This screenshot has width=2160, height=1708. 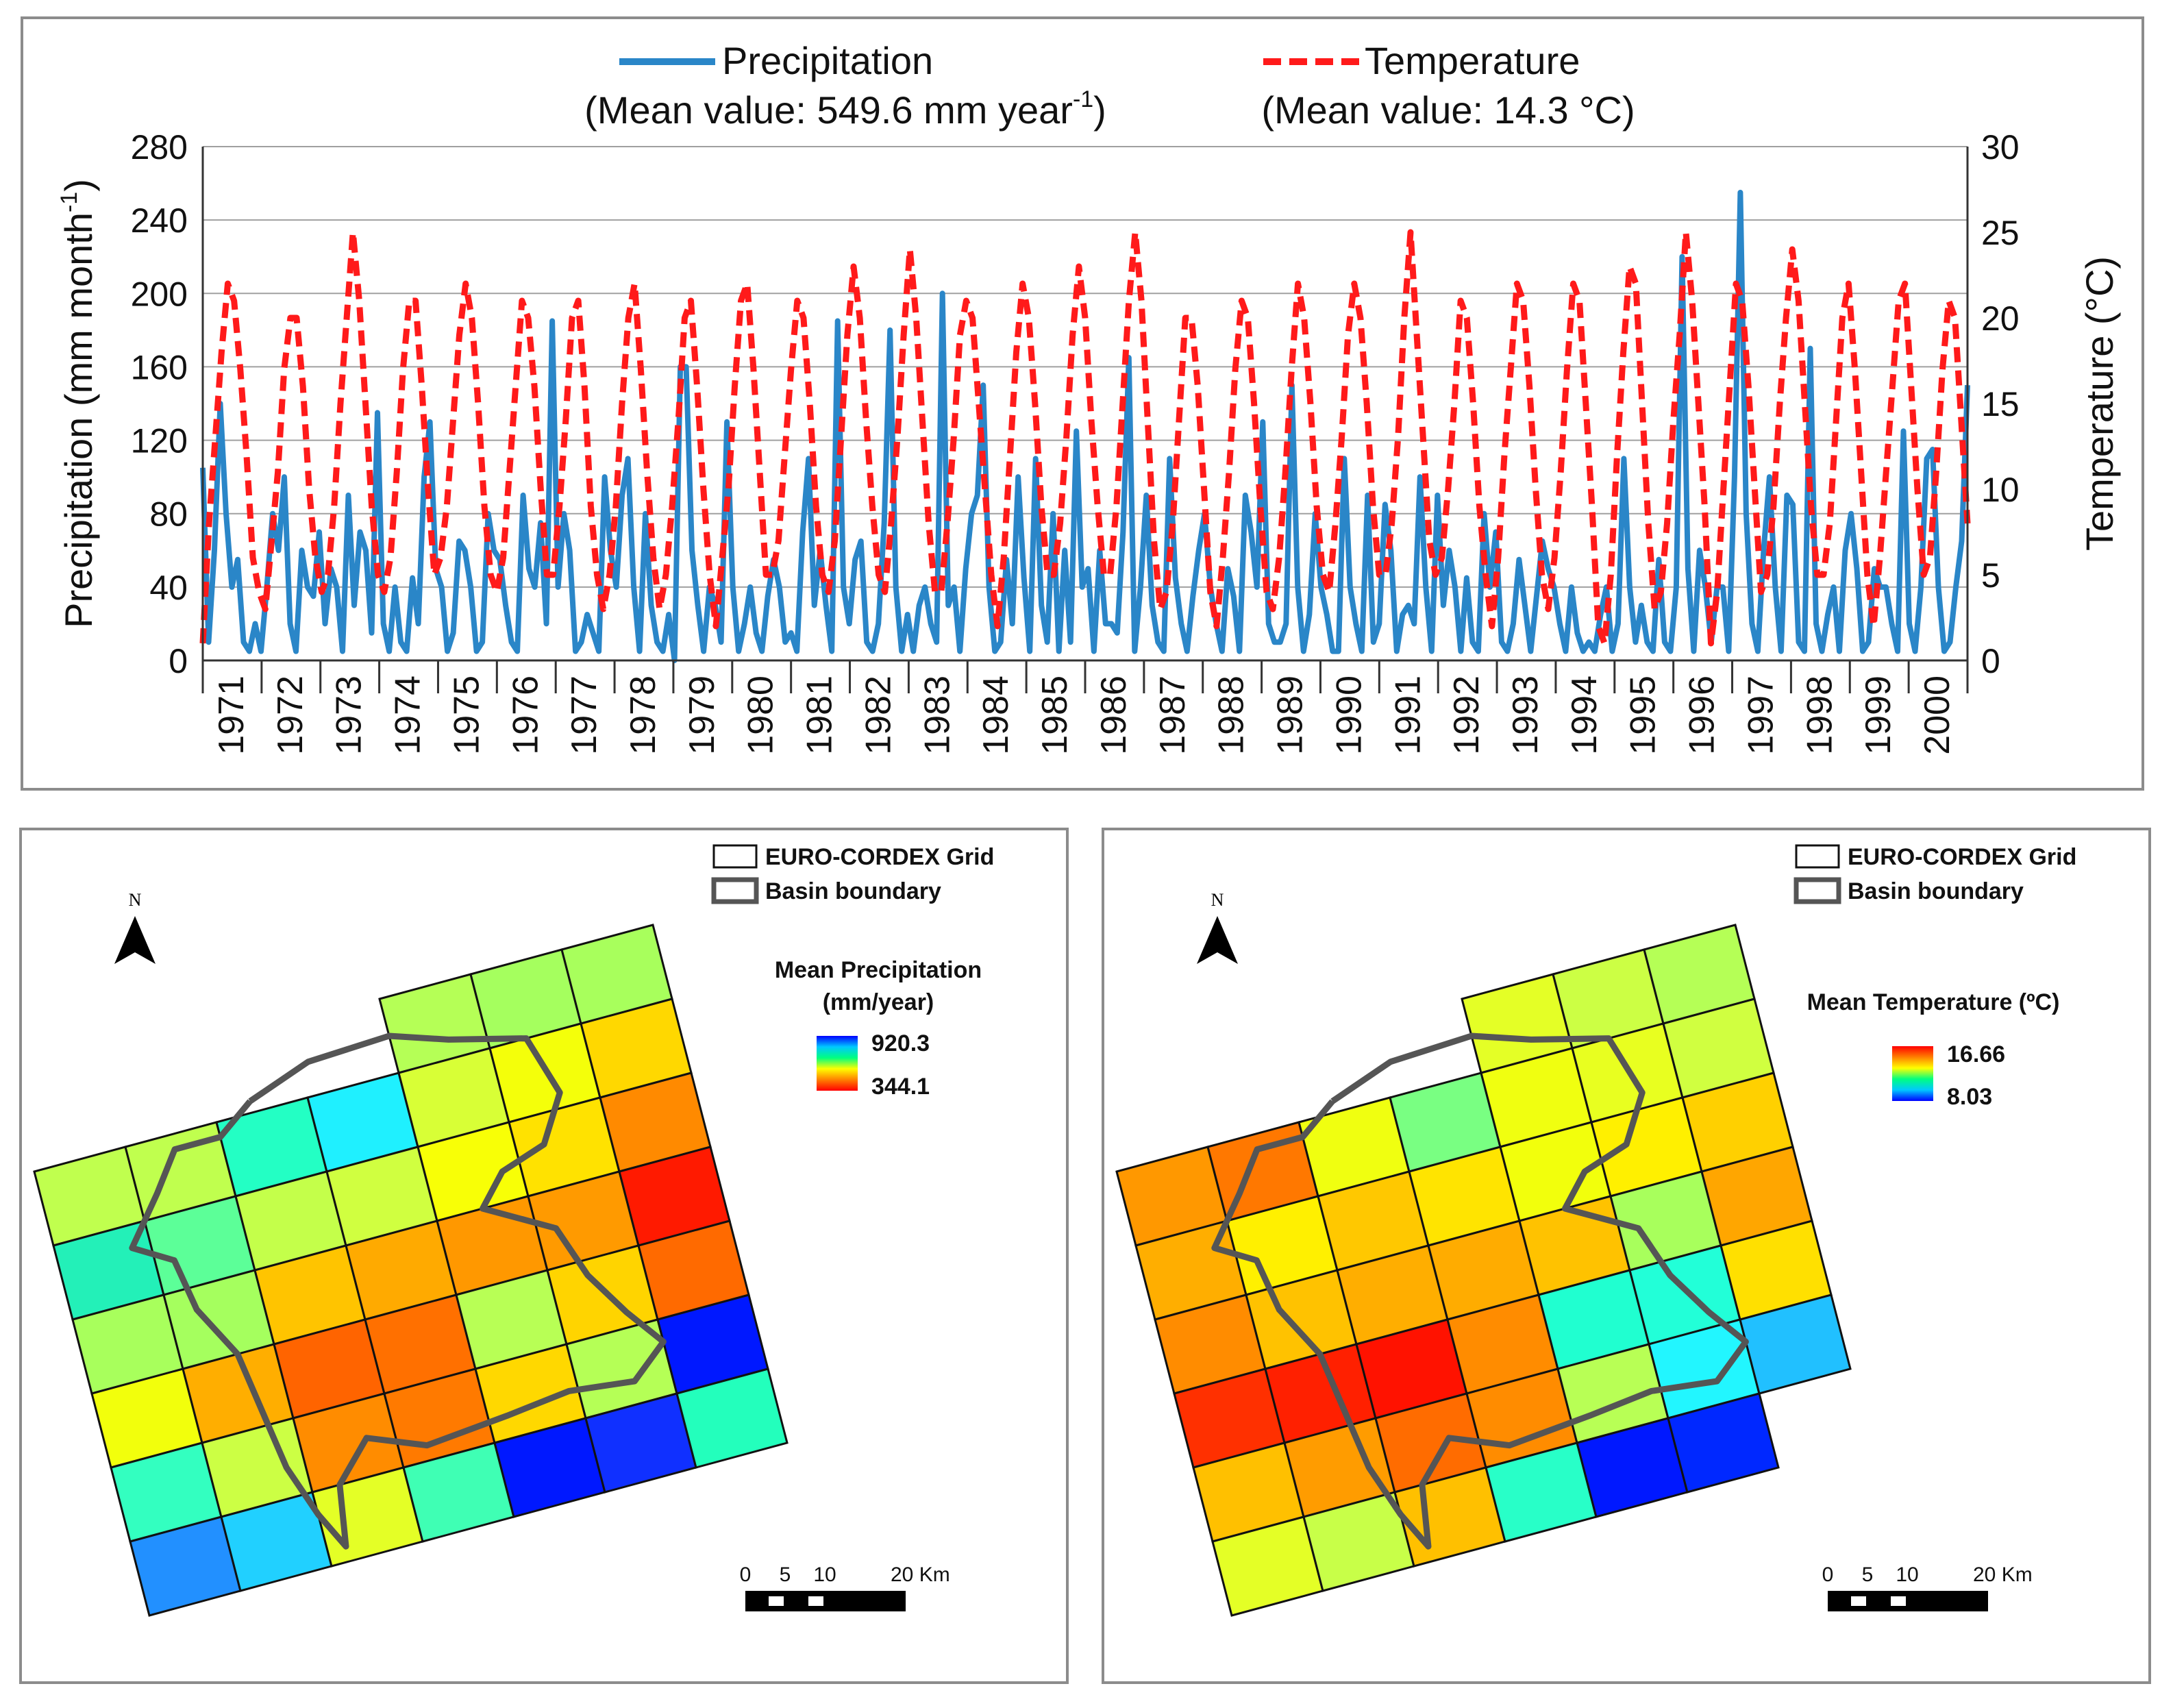 I want to click on x-tick-label: 1997, so click(x=1760, y=715).